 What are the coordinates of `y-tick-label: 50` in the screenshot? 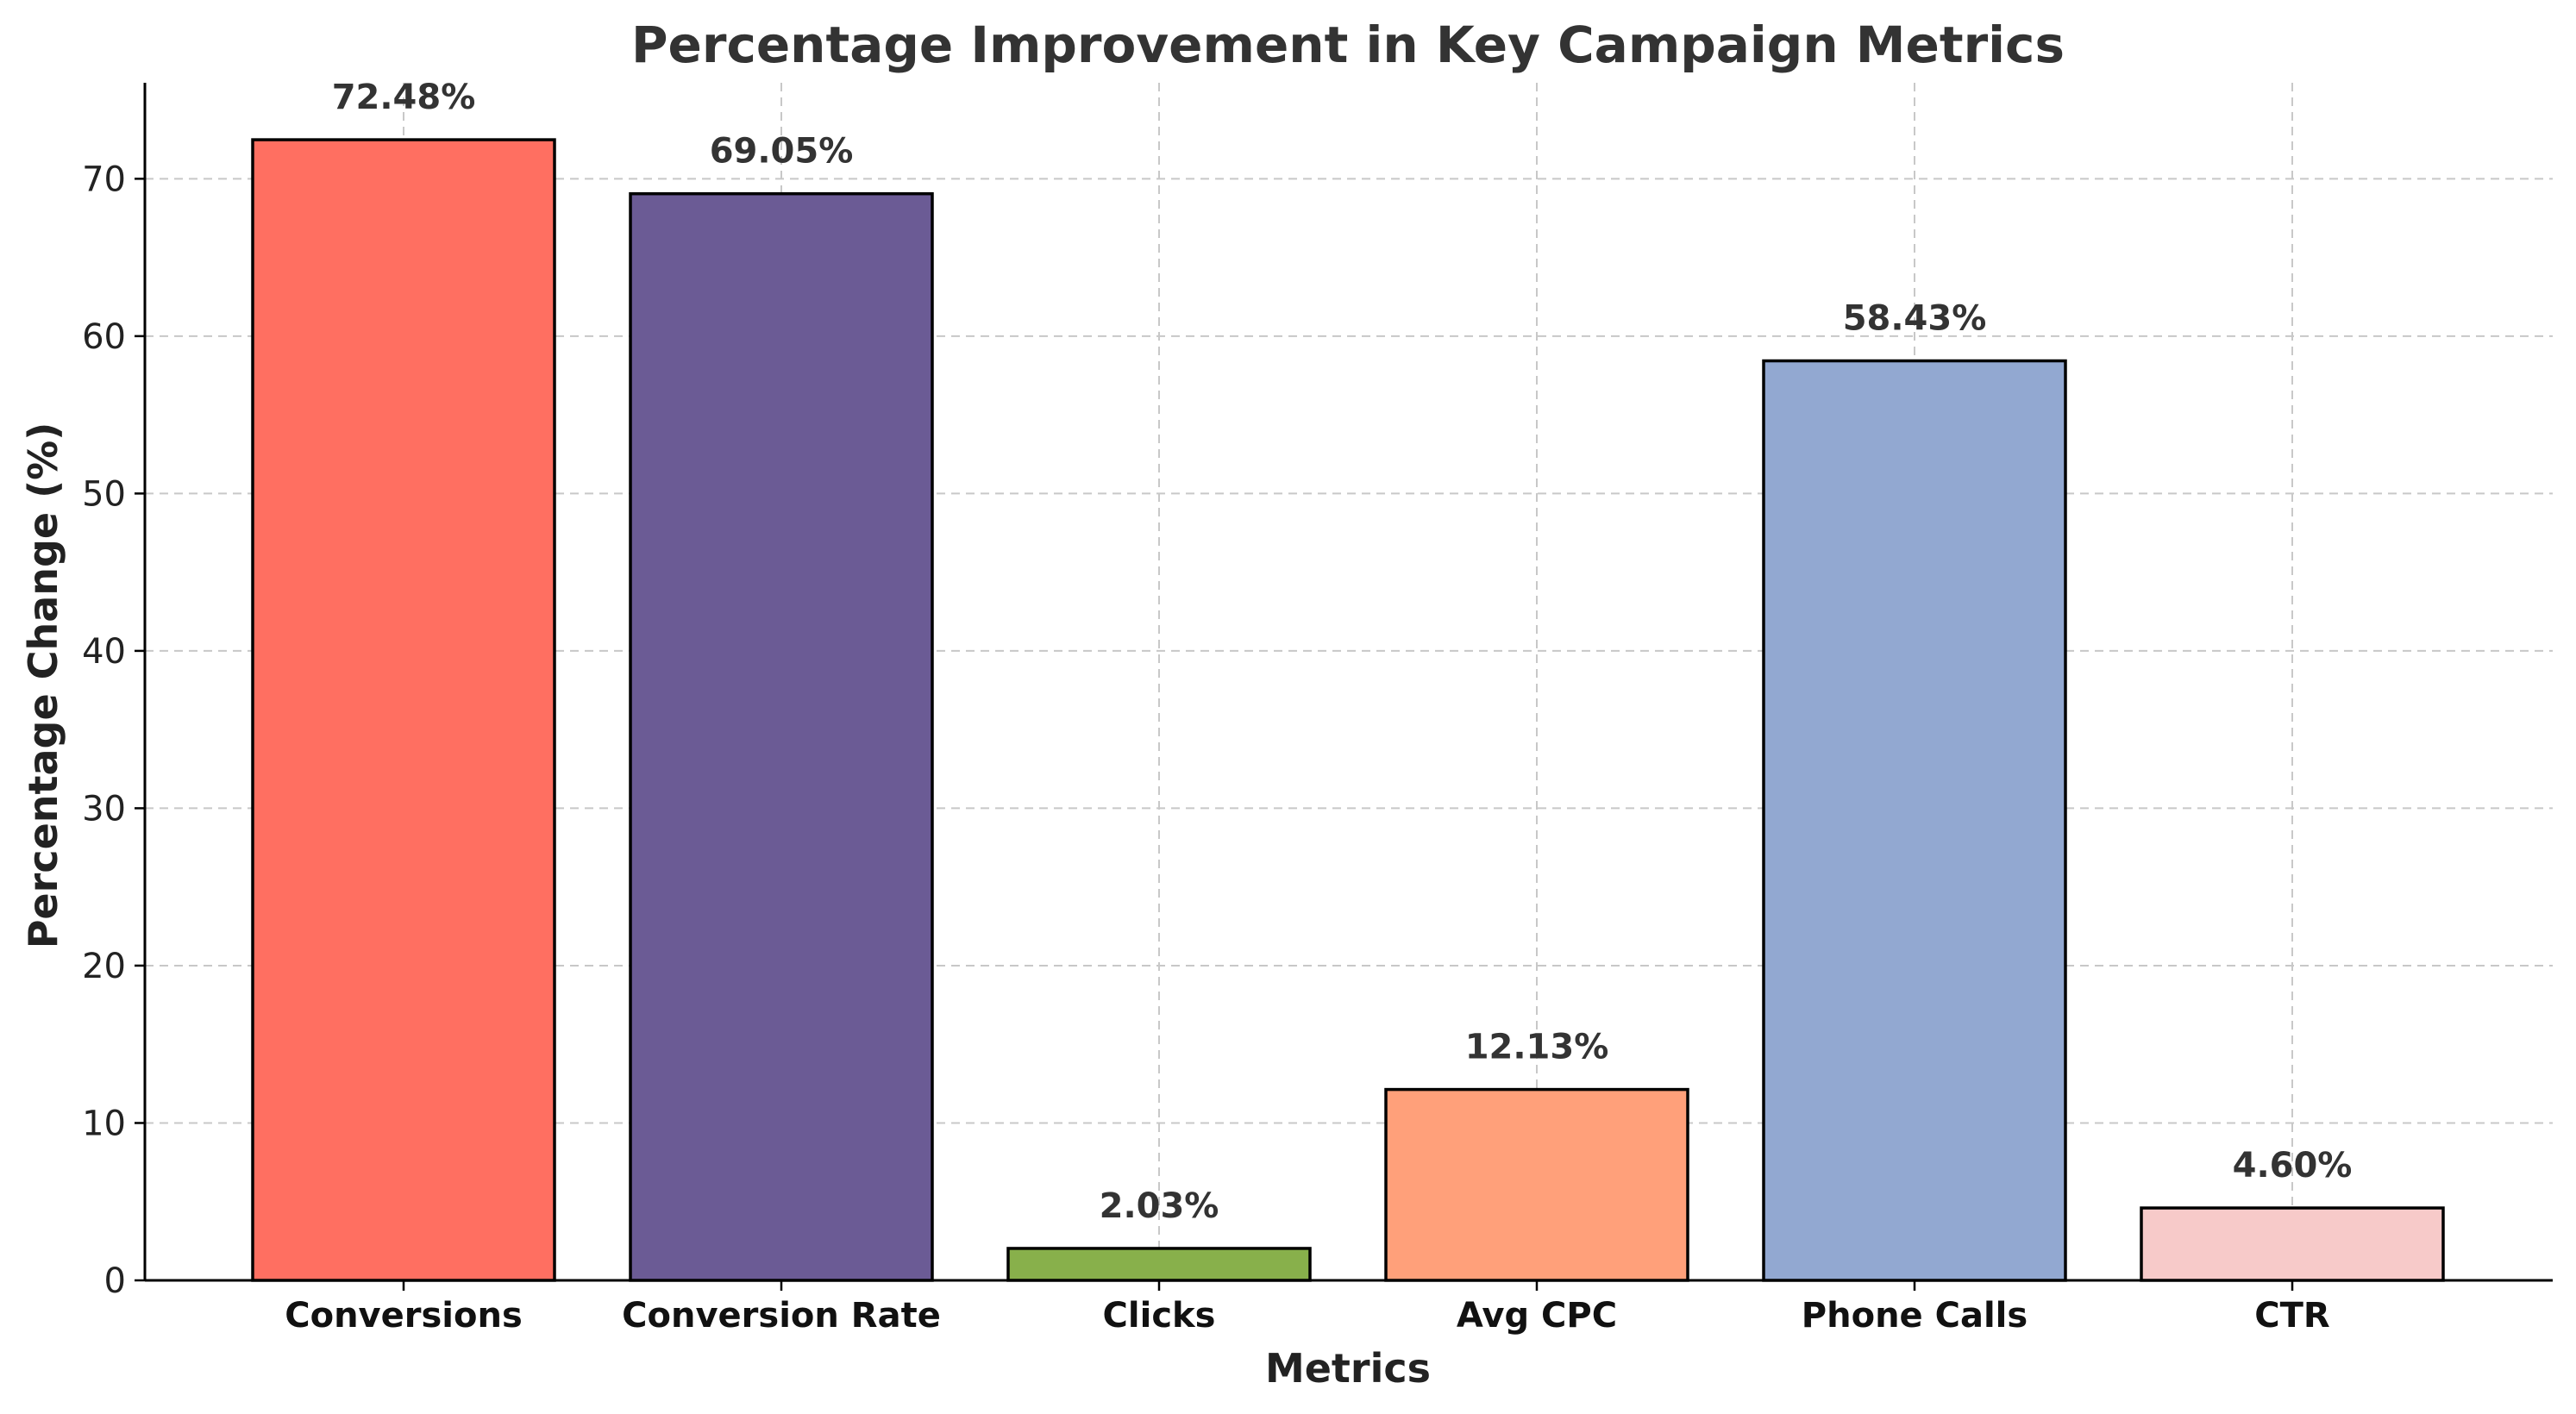 It's located at (104, 494).